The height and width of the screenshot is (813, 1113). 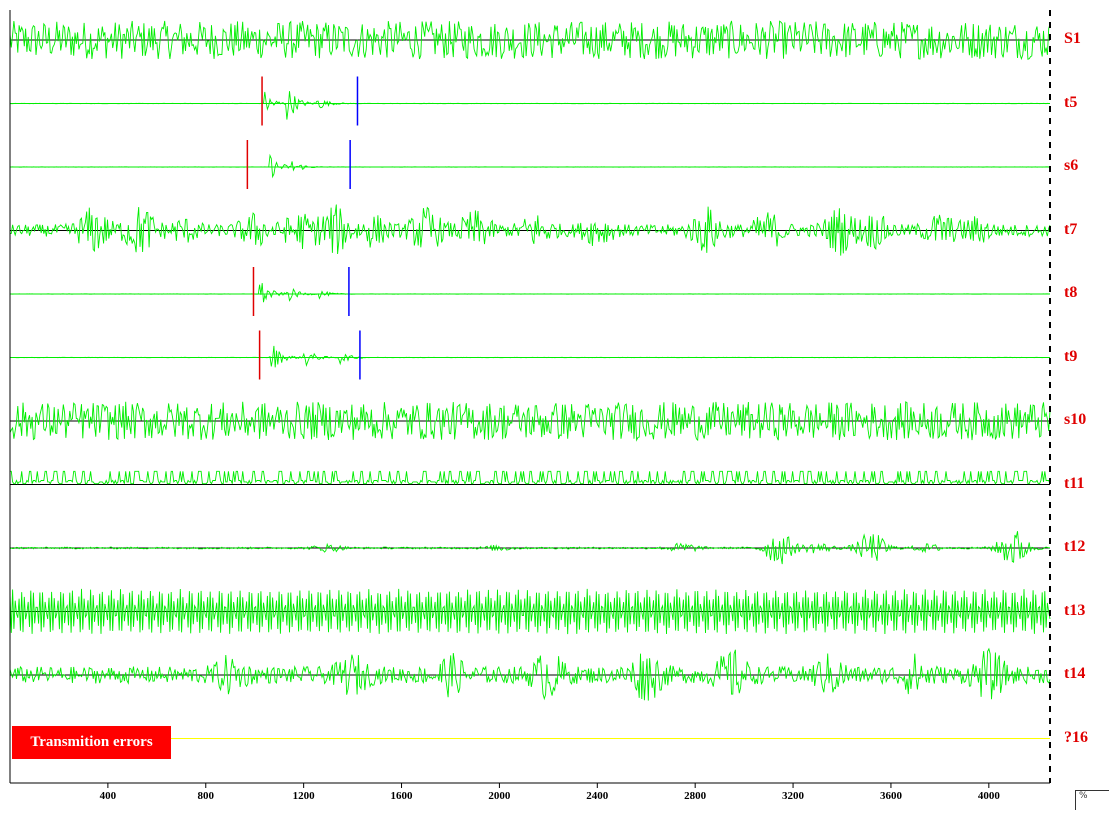 What do you see at coordinates (108, 796) in the screenshot?
I see `x-tick-label-400: 400` at bounding box center [108, 796].